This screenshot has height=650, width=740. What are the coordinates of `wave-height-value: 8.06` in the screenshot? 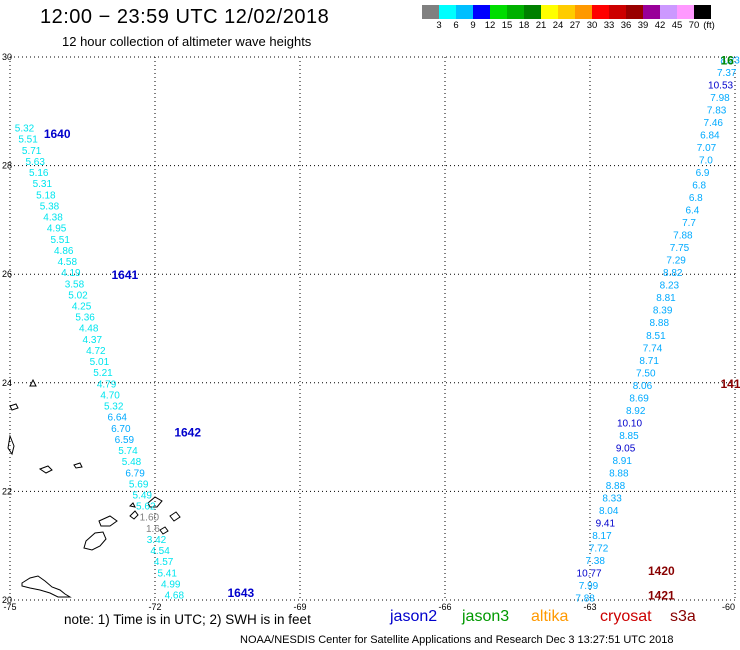 It's located at (643, 386).